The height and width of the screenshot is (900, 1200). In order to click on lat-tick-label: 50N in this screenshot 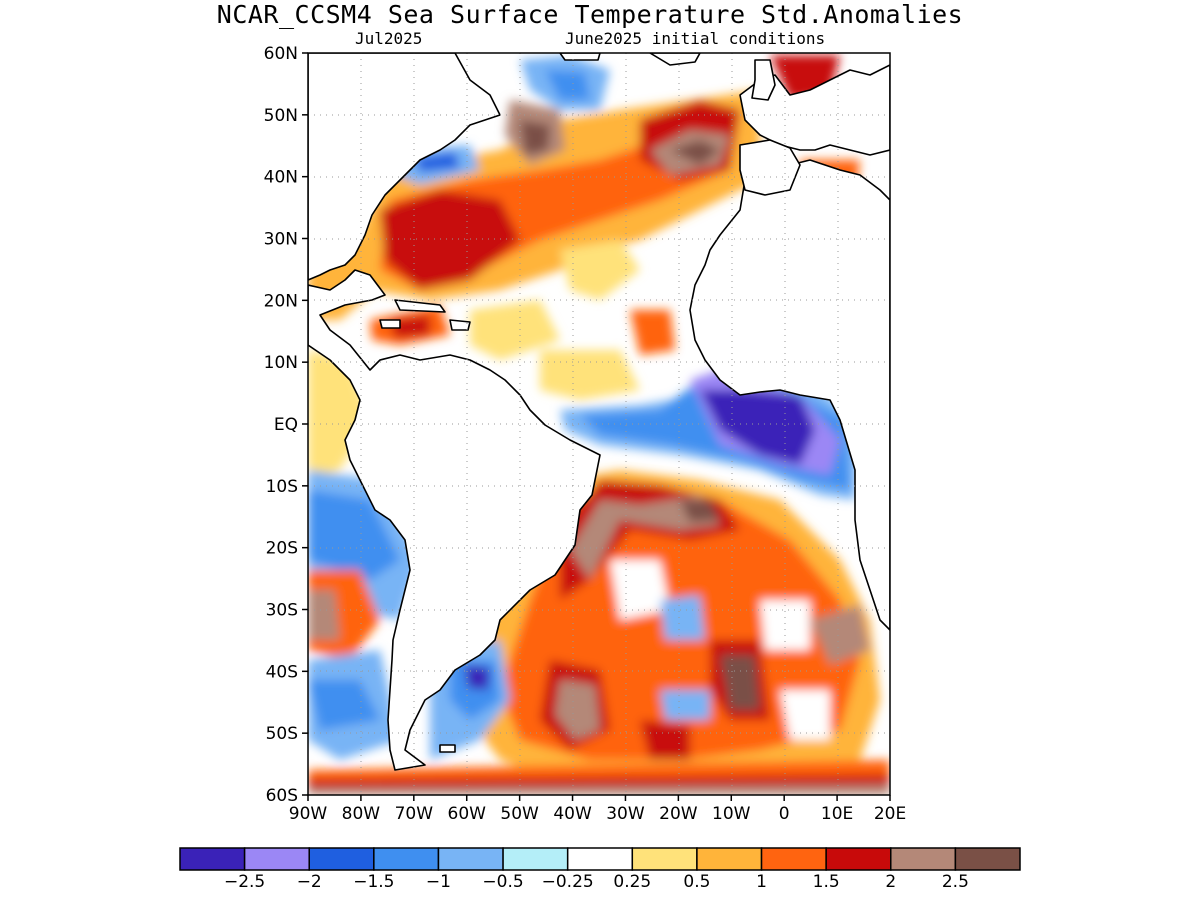, I will do `click(281, 116)`.